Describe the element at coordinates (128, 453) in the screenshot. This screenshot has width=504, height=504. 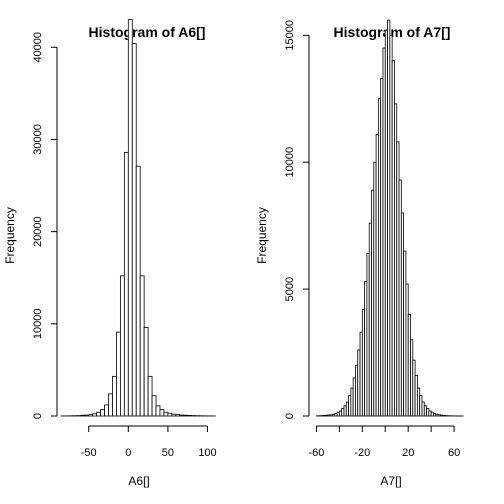
I see `chart1-x-tick-label-1: 0` at that location.